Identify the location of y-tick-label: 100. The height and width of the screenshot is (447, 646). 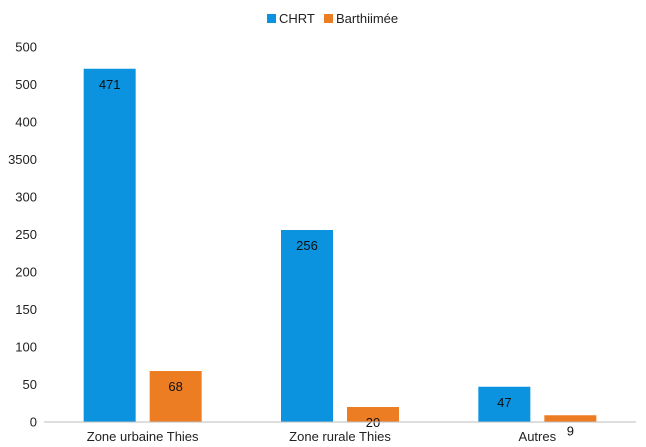
(26, 347).